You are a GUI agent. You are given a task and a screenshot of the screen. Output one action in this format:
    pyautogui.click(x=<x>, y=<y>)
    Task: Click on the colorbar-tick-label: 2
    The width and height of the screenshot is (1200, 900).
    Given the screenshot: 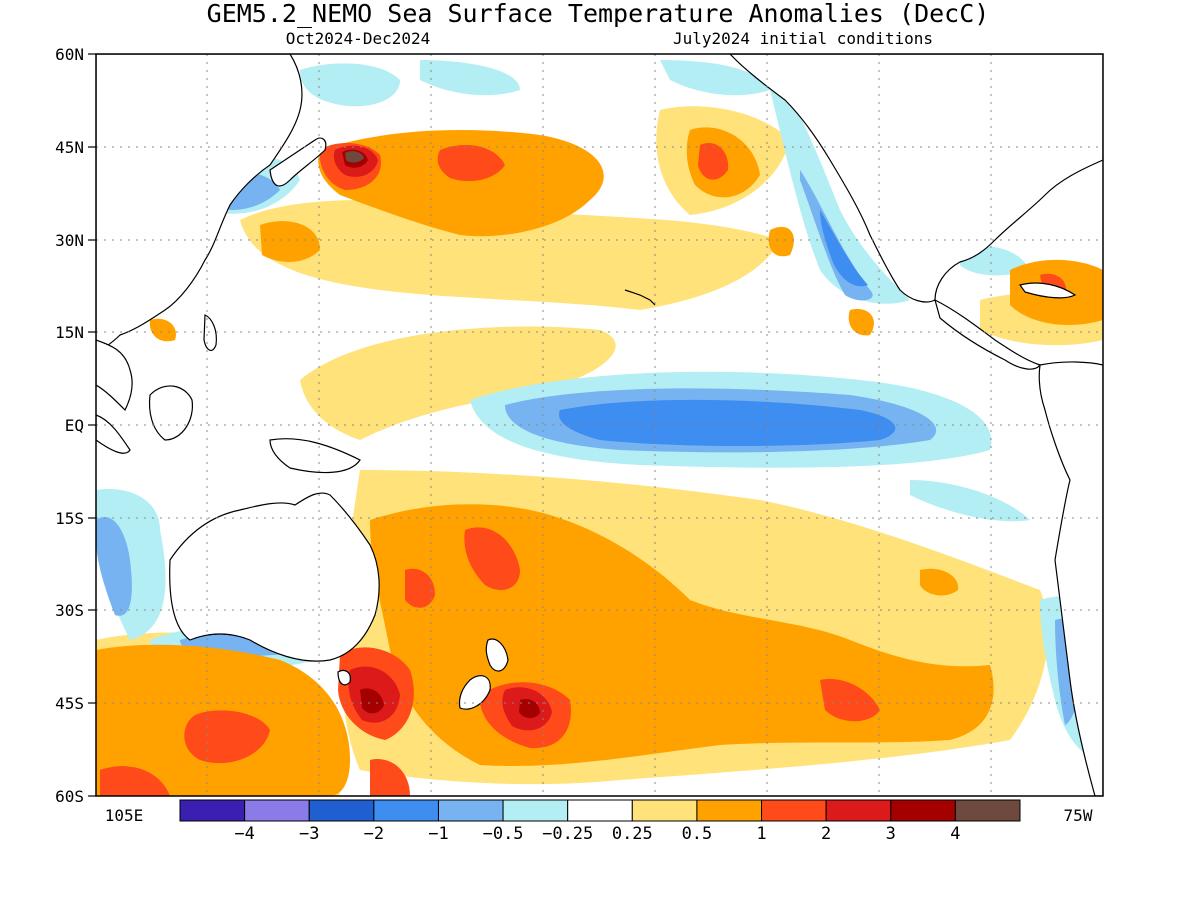 What is the action you would take?
    pyautogui.click(x=826, y=834)
    